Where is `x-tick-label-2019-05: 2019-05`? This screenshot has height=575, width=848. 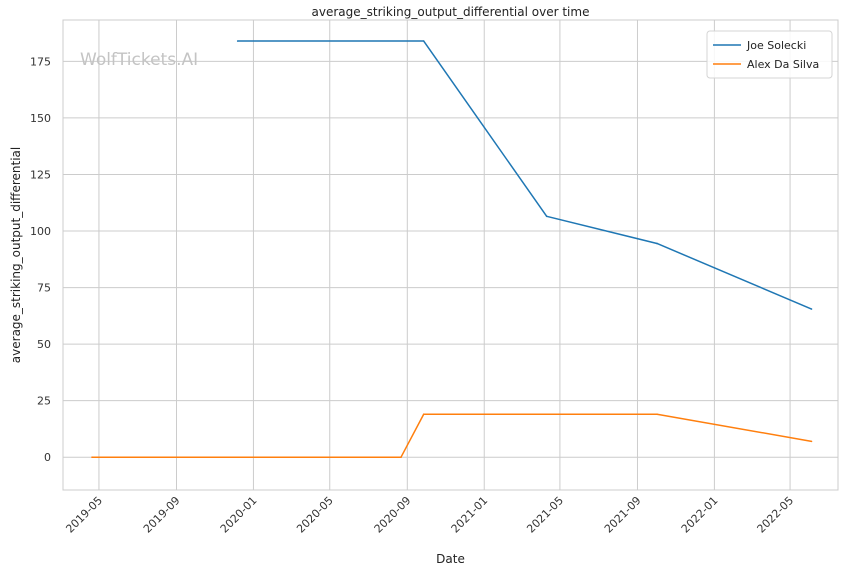 x-tick-label-2019-05: 2019-05 is located at coordinates (84, 515).